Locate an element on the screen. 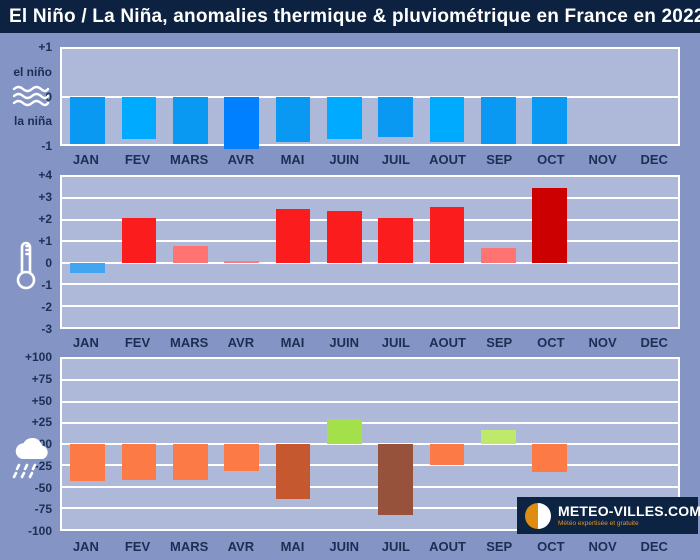 The height and width of the screenshot is (560, 700). bar-temp-oct is located at coordinates (550, 225).